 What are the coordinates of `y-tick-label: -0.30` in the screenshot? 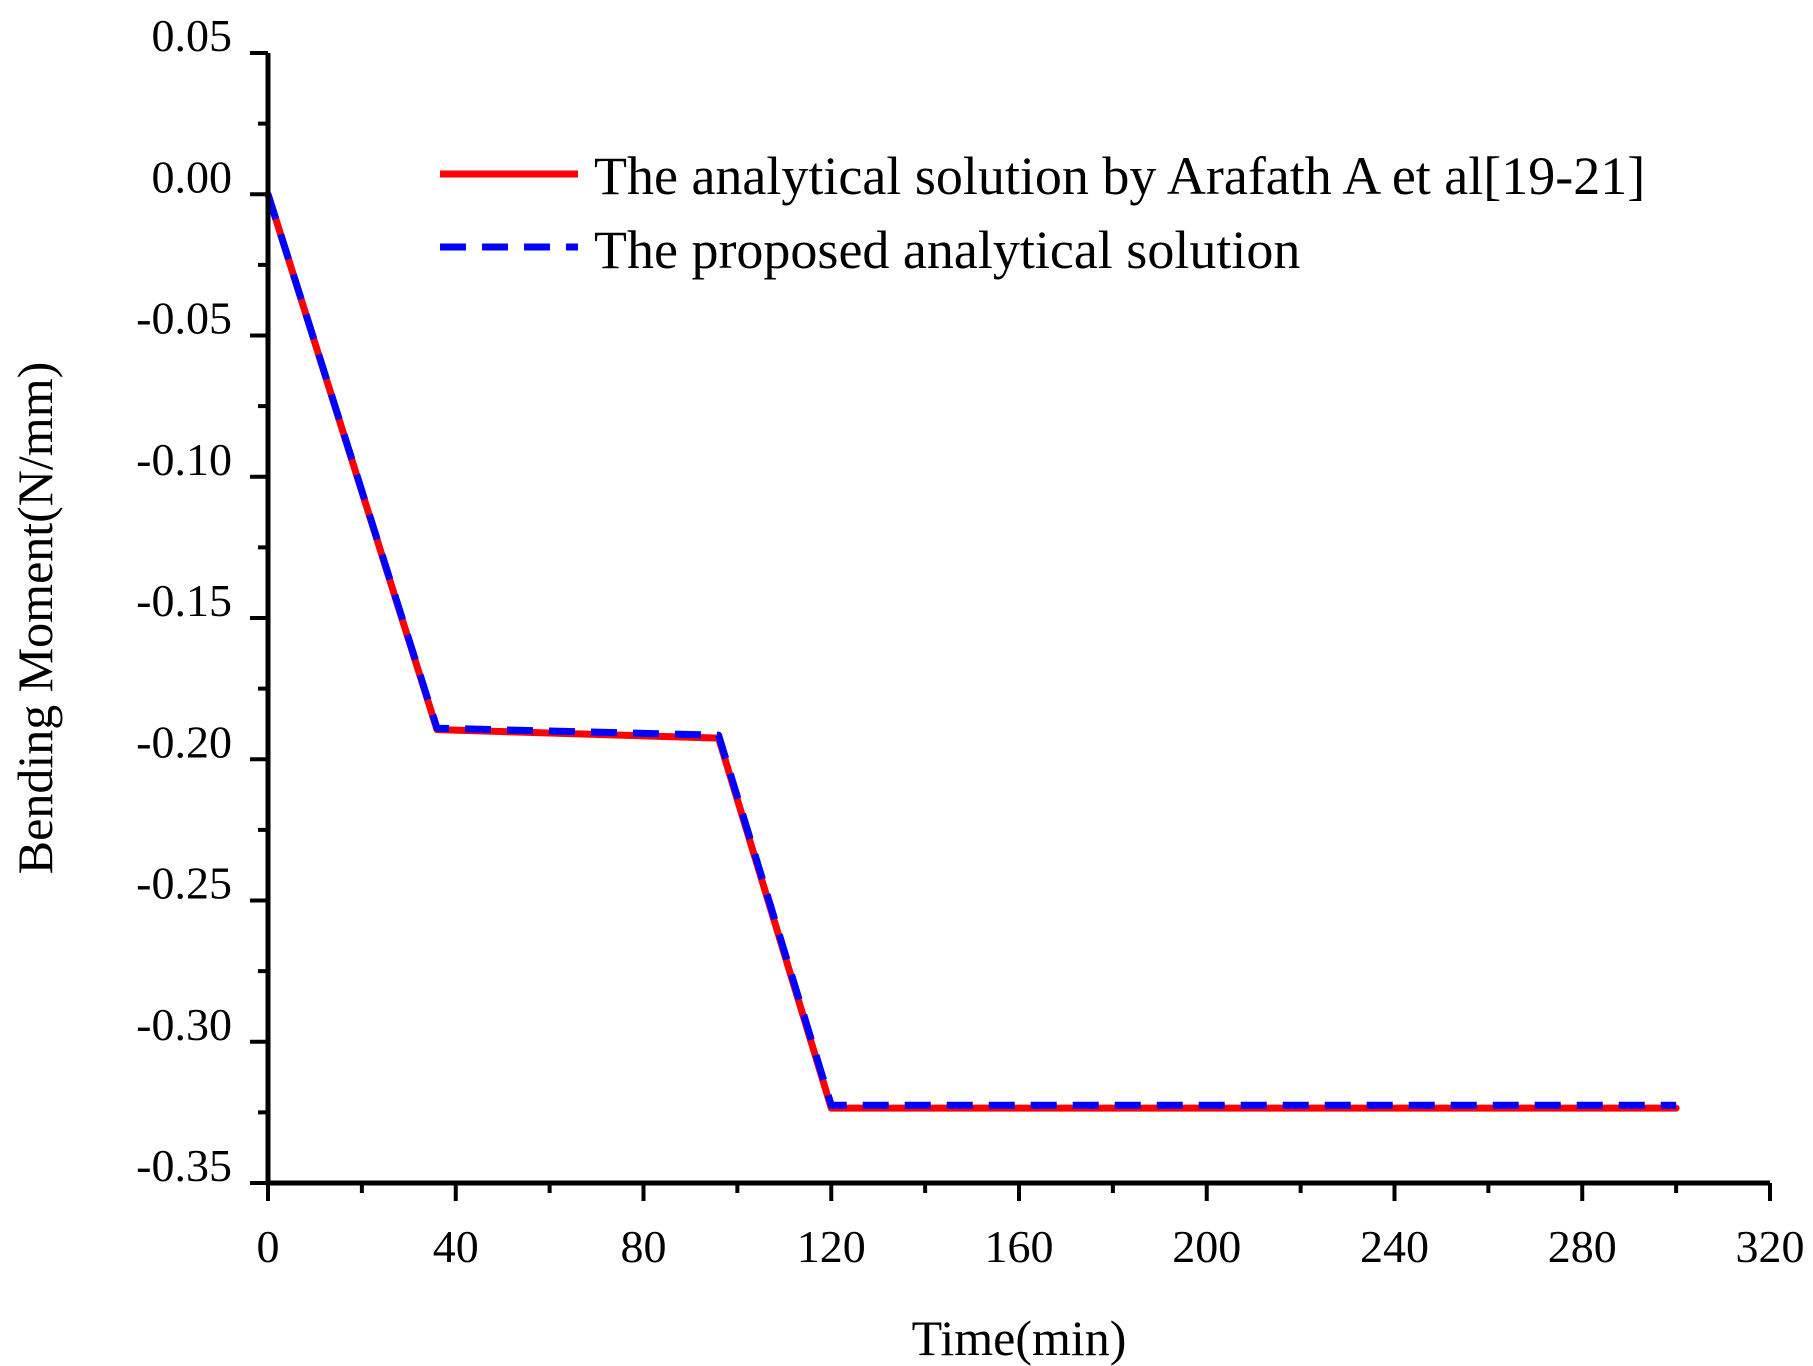 It's located at (184, 1024).